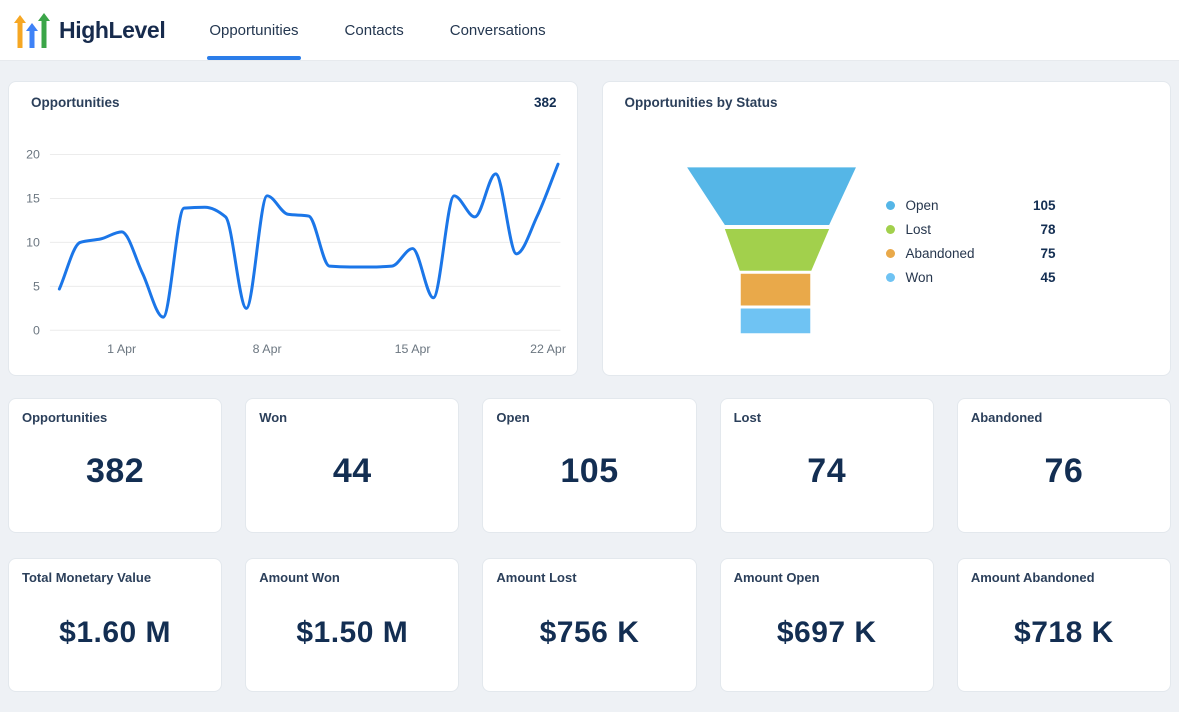  I want to click on tab-contacts-label: Contacts, so click(374, 30).